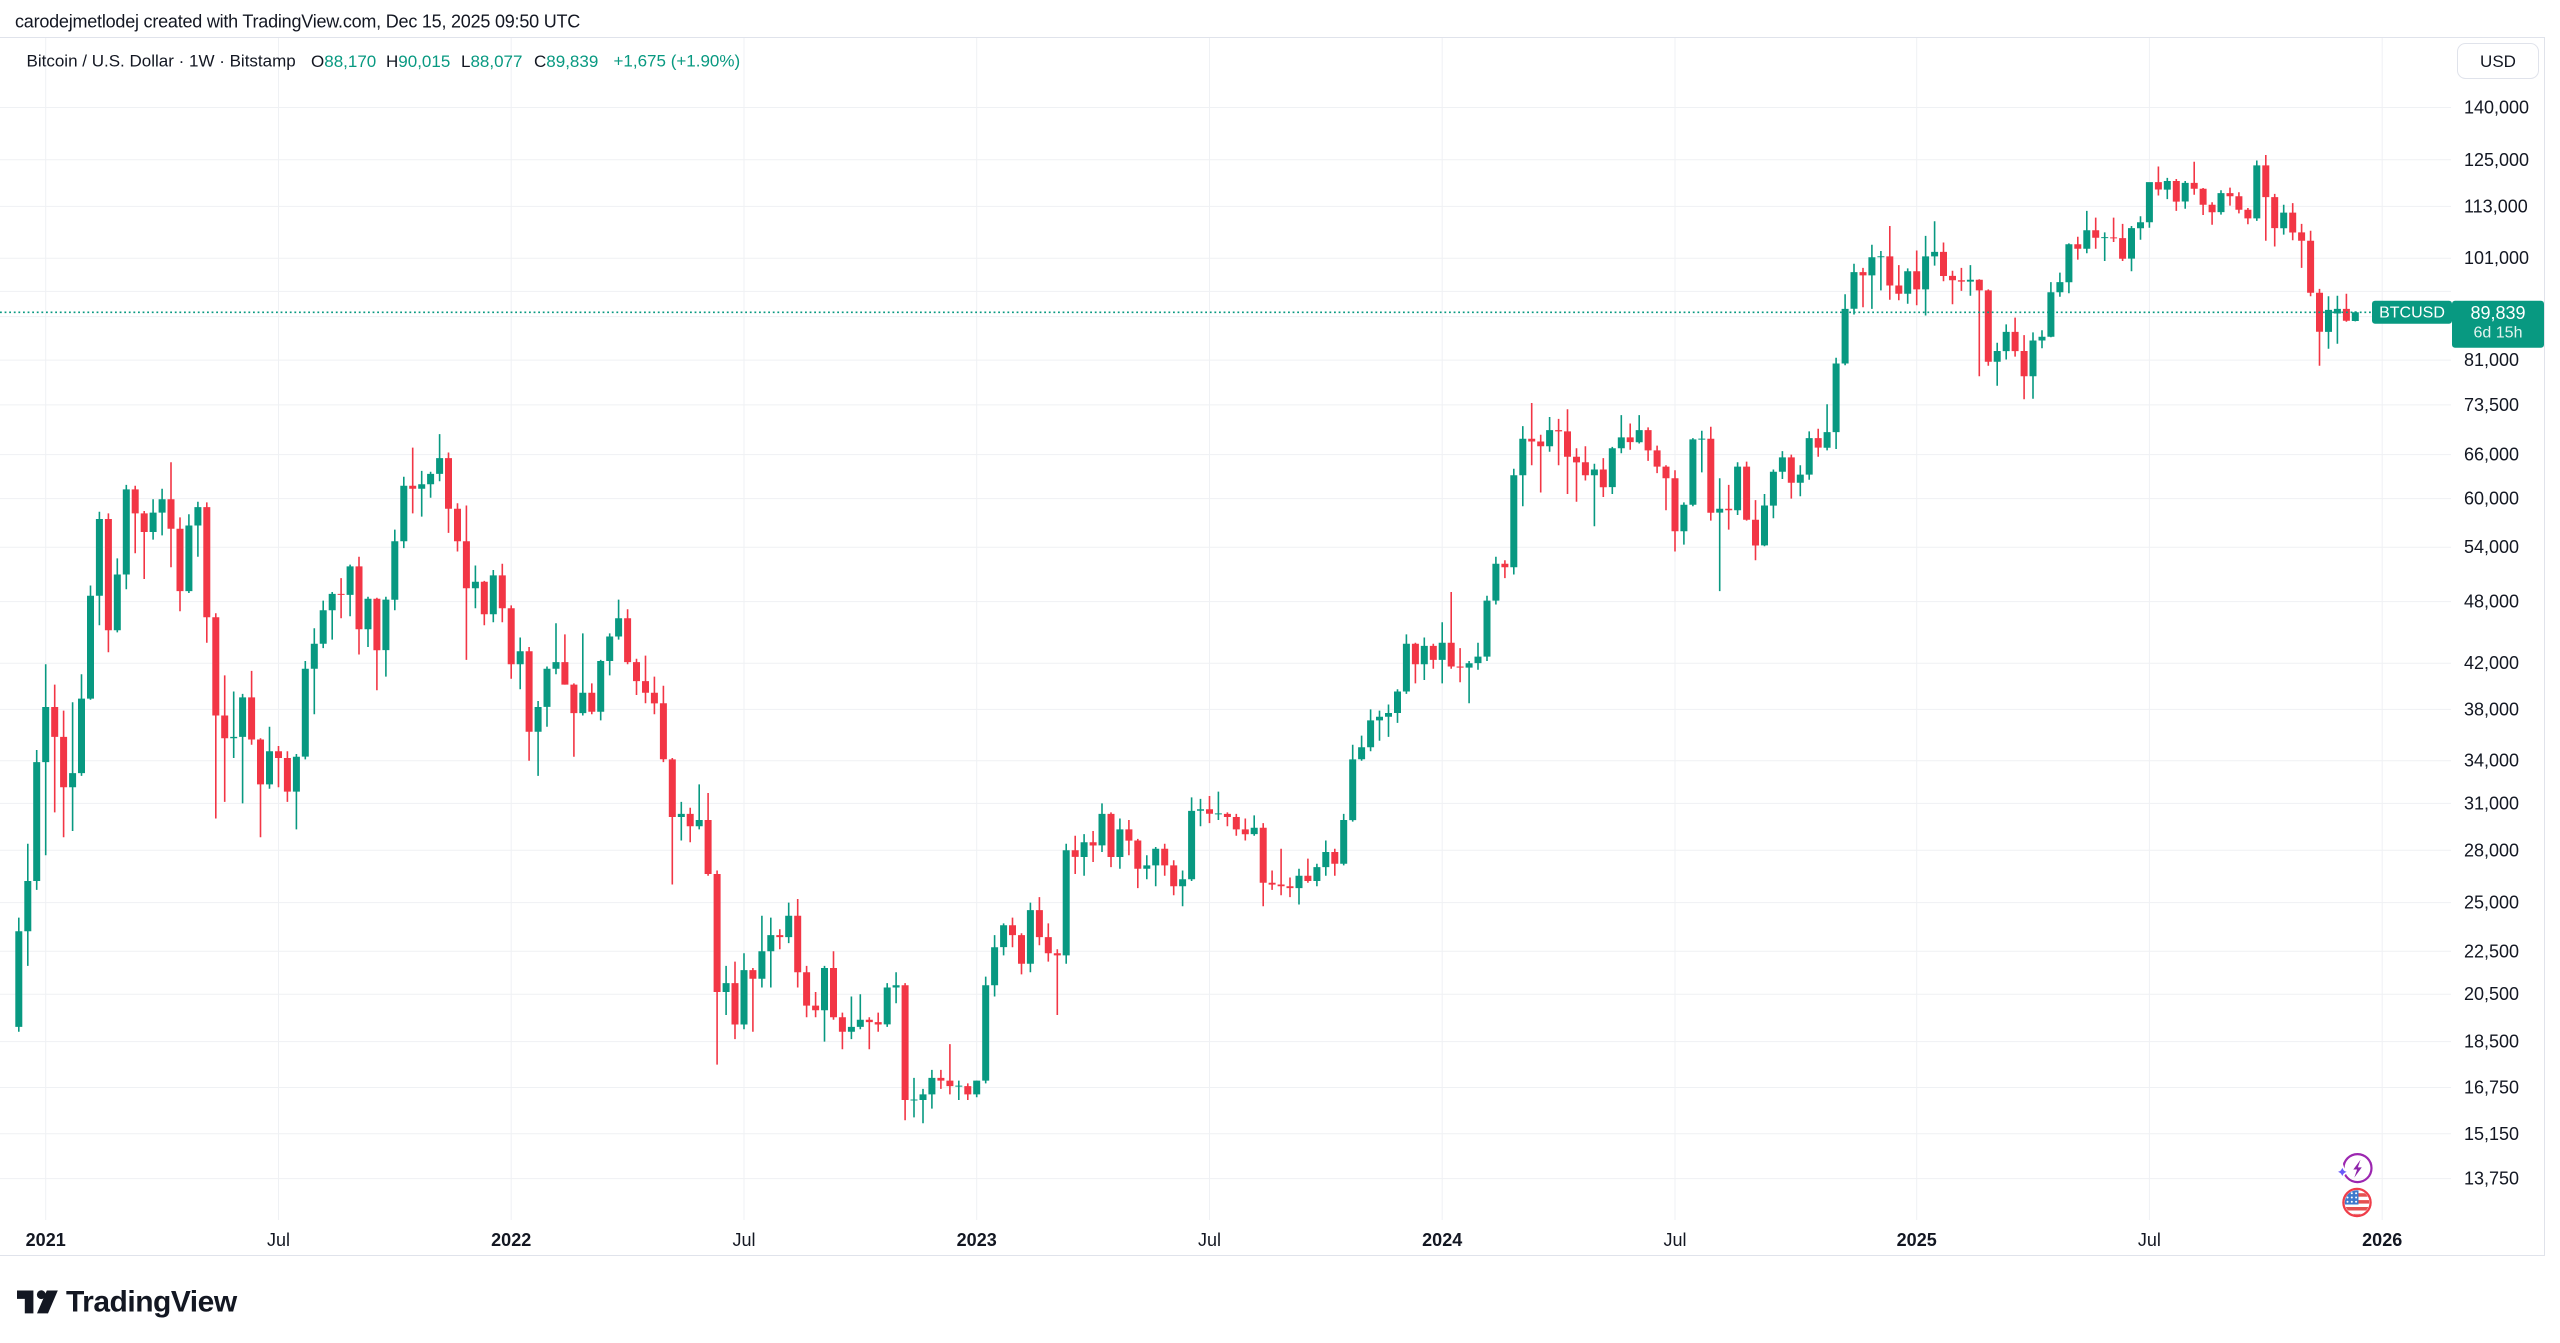  Describe the element at coordinates (977, 1240) in the screenshot. I see `svg-text: 2023` at that location.